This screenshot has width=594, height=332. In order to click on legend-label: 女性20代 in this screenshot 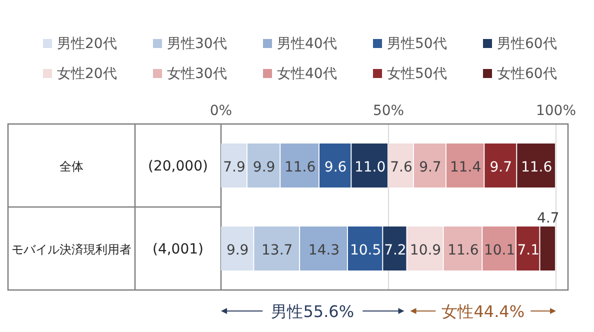, I will do `click(87, 74)`.